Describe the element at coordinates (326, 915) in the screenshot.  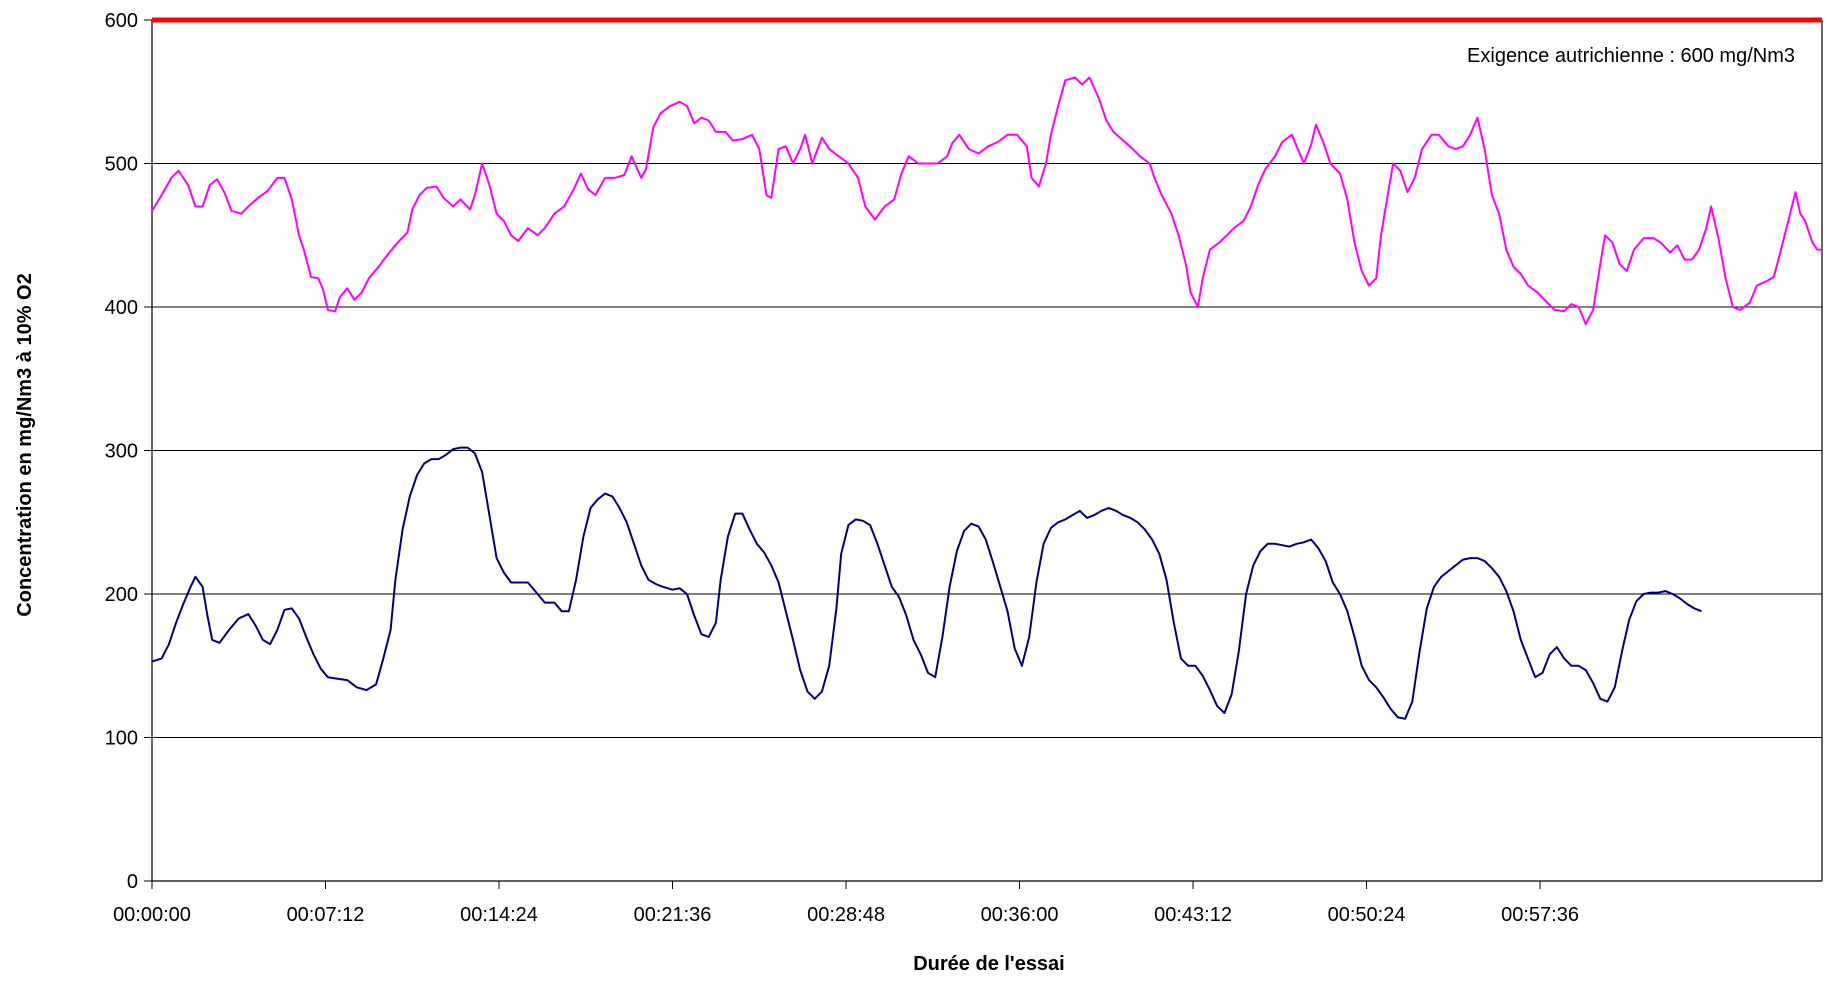
I see `x-tick-label-1: 00:07:12` at that location.